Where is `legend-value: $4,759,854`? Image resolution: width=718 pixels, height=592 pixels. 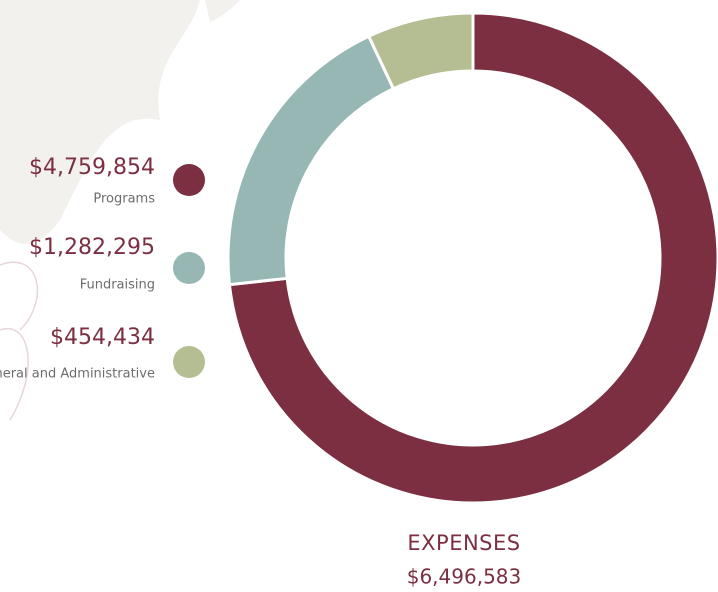 legend-value: $4,759,854 is located at coordinates (92, 167).